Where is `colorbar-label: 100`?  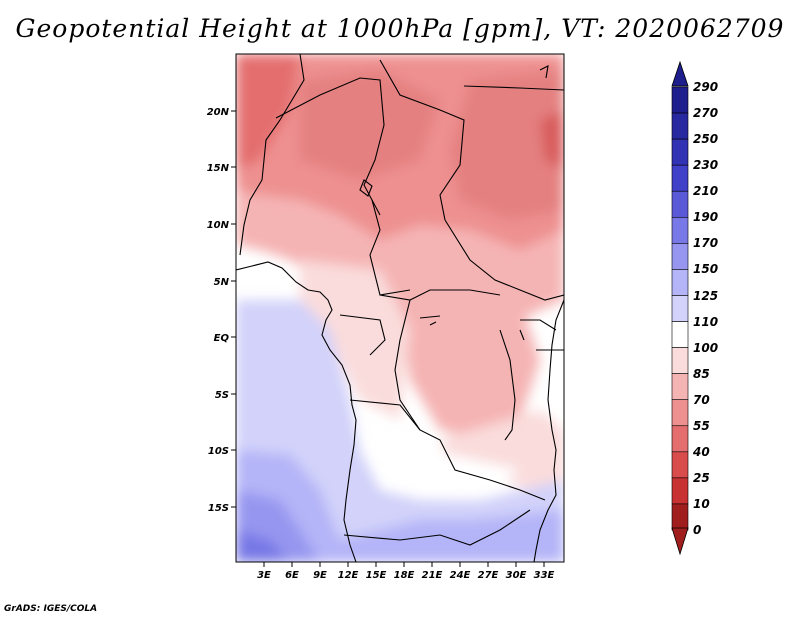 colorbar-label: 100 is located at coordinates (705, 348).